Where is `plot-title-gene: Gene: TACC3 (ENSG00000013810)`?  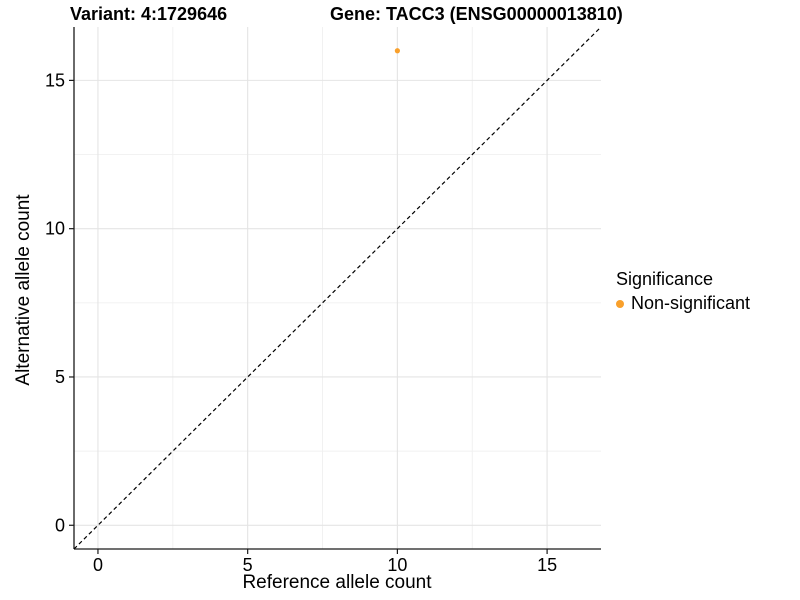 plot-title-gene: Gene: TACC3 (ENSG00000013810) is located at coordinates (476, 14).